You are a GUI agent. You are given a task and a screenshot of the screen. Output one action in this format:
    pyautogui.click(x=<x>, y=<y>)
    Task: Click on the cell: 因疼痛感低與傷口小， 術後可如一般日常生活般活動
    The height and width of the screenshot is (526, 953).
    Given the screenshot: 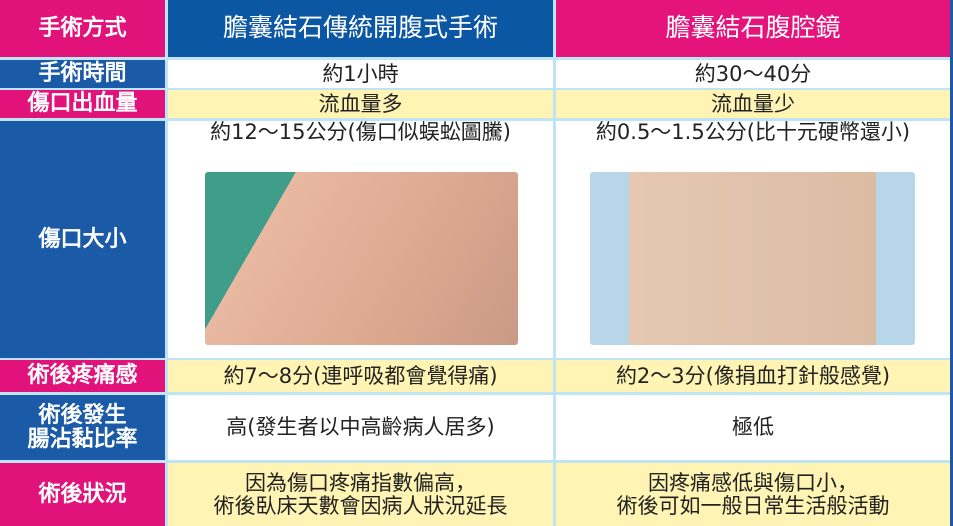 What is the action you would take?
    pyautogui.click(x=753, y=494)
    